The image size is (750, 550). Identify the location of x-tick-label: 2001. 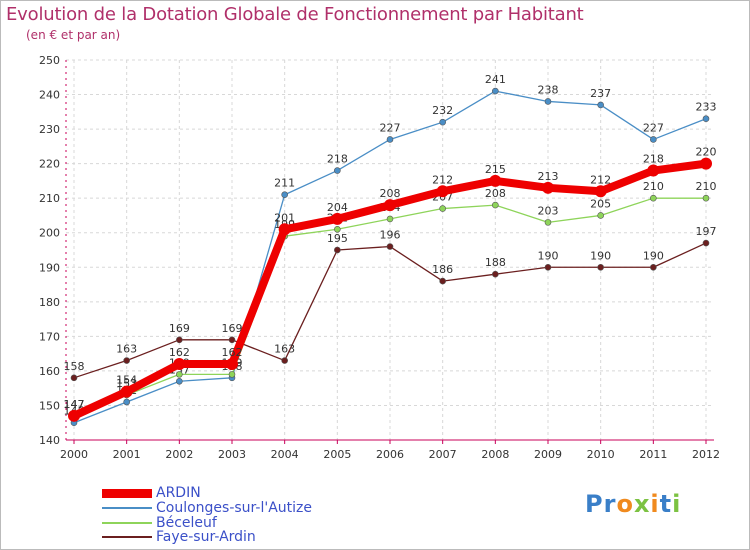
(127, 454).